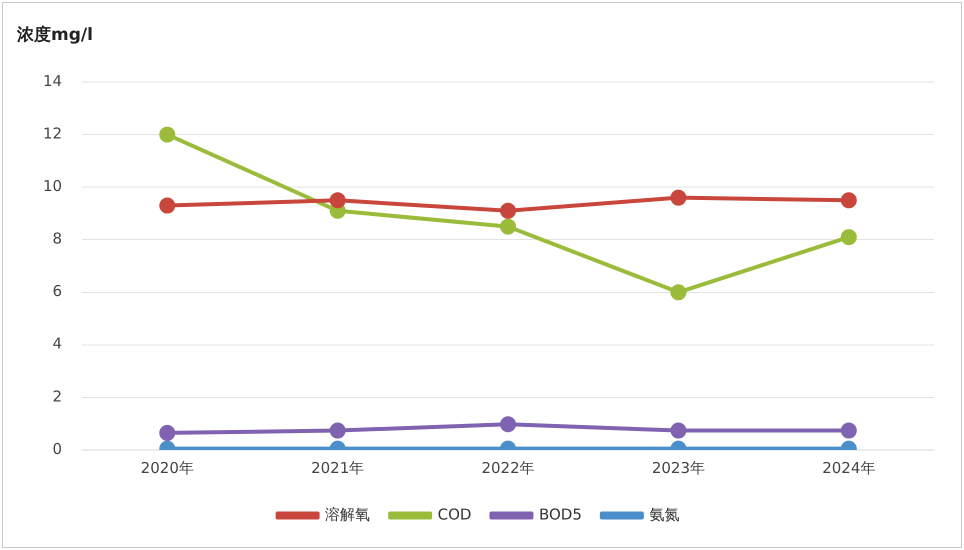 The height and width of the screenshot is (550, 964). What do you see at coordinates (679, 467) in the screenshot?
I see `x-tick-label: 2023年` at bounding box center [679, 467].